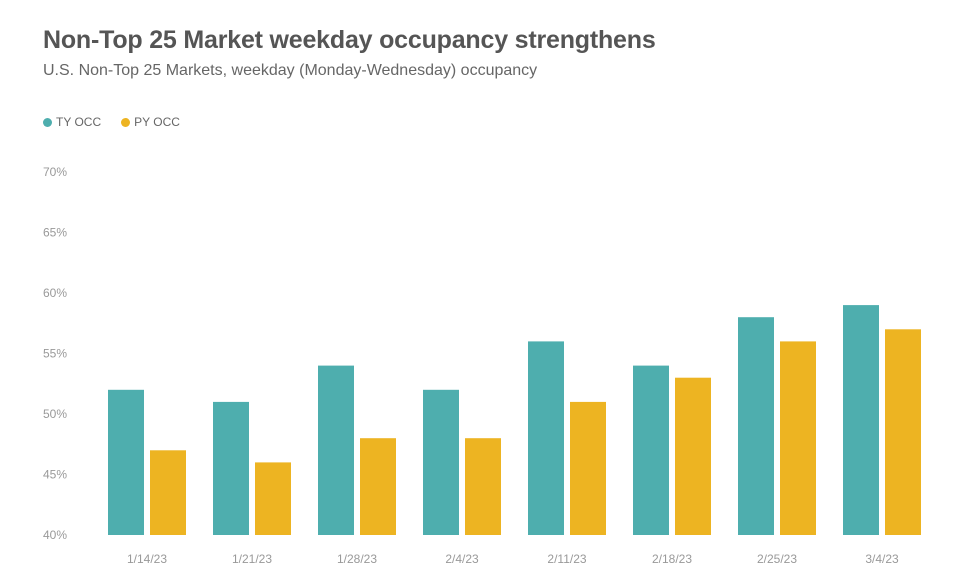  Describe the element at coordinates (55, 172) in the screenshot. I see `y-tick-label: 70%` at that location.